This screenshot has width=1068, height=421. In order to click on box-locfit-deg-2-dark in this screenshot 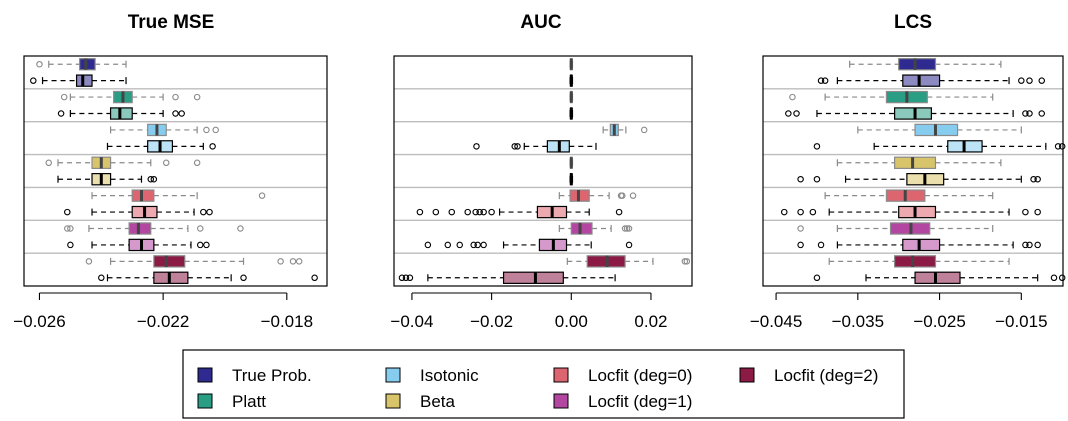, I will do `click(919, 261)`.